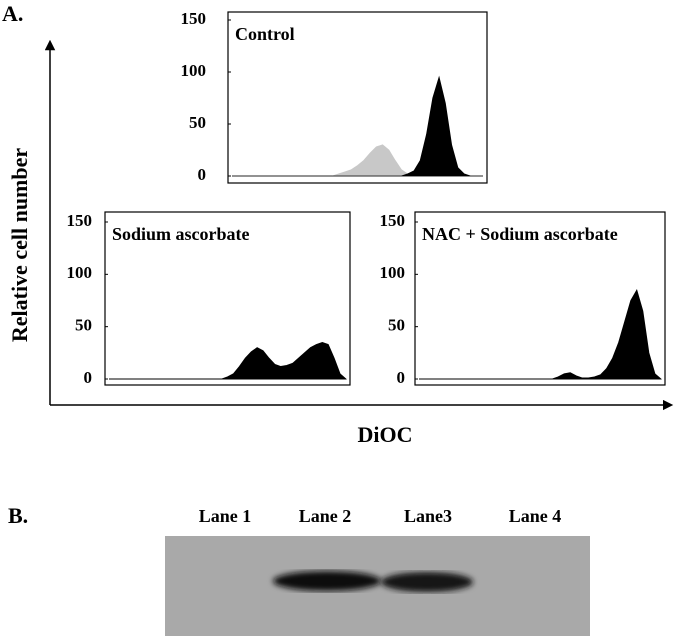 The width and height of the screenshot is (677, 636). What do you see at coordinates (428, 516) in the screenshot?
I see `lane-label: Lane3` at bounding box center [428, 516].